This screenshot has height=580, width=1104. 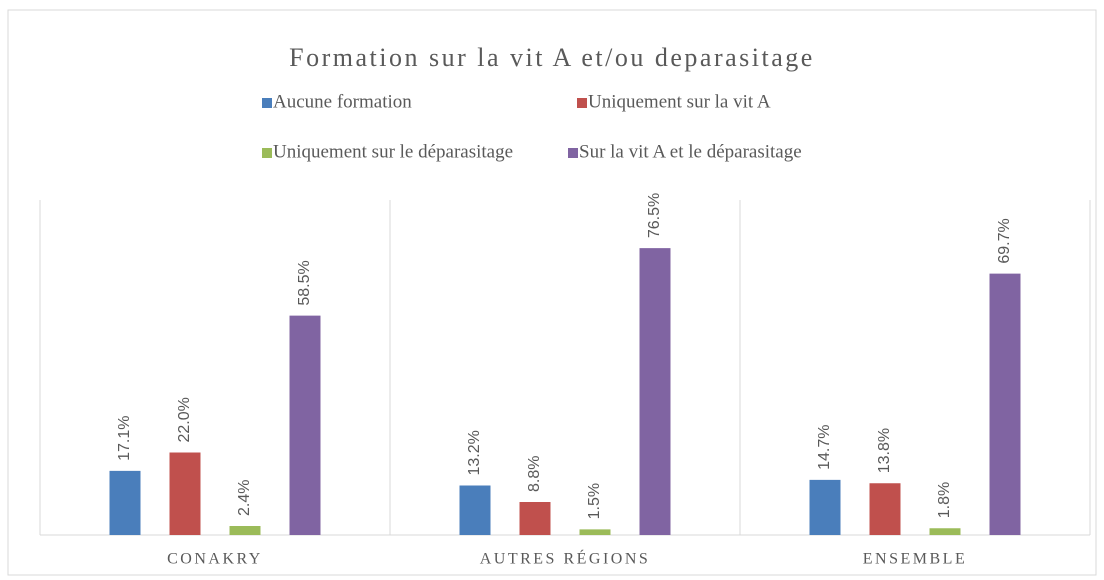 What do you see at coordinates (679, 101) in the screenshot?
I see `legend-label: Uniquement sur la vit A` at bounding box center [679, 101].